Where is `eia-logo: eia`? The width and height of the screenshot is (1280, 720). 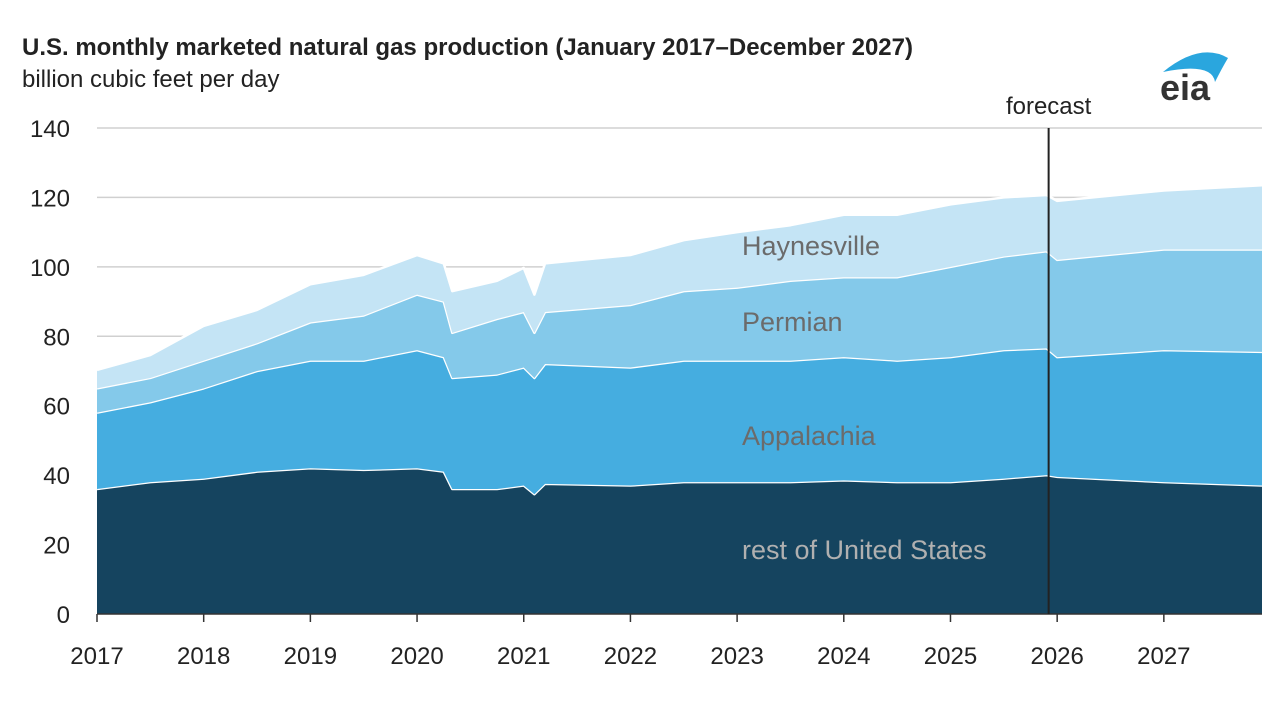 eia-logo: eia is located at coordinates (1194, 80).